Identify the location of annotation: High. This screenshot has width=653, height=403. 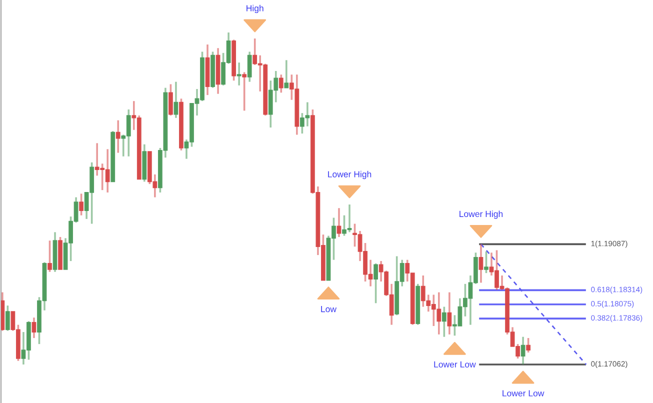
(255, 9).